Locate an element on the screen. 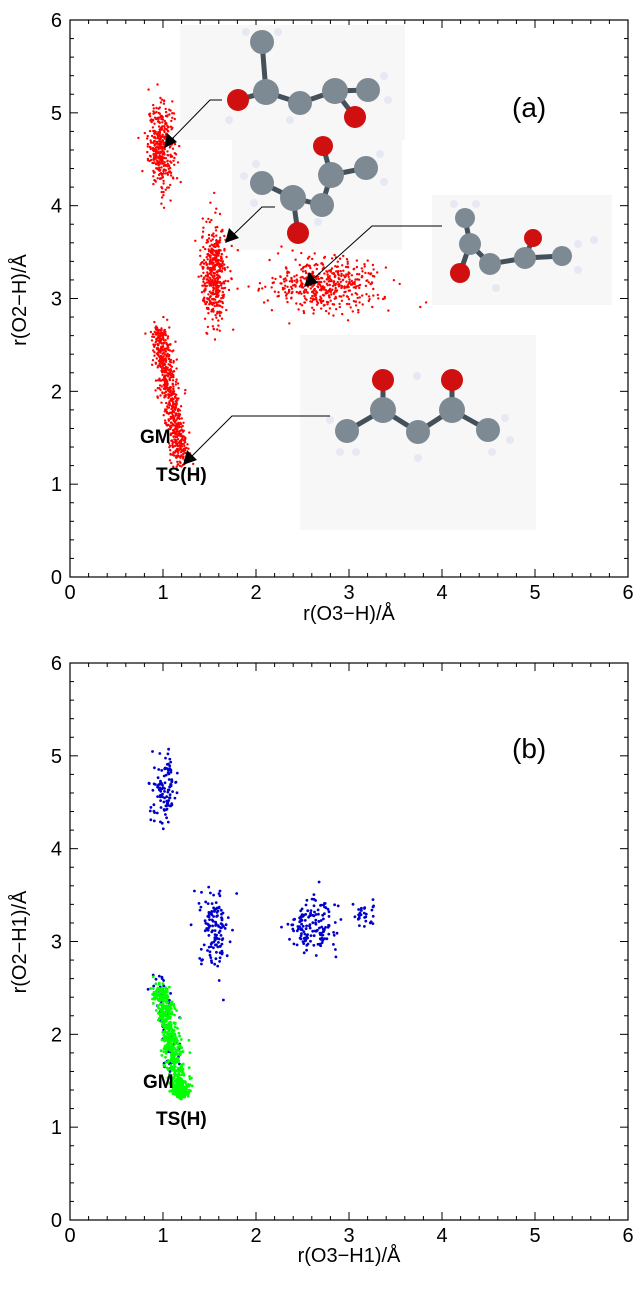 The height and width of the screenshot is (1300, 637). y-tick-label: 5 is located at coordinates (56, 757).